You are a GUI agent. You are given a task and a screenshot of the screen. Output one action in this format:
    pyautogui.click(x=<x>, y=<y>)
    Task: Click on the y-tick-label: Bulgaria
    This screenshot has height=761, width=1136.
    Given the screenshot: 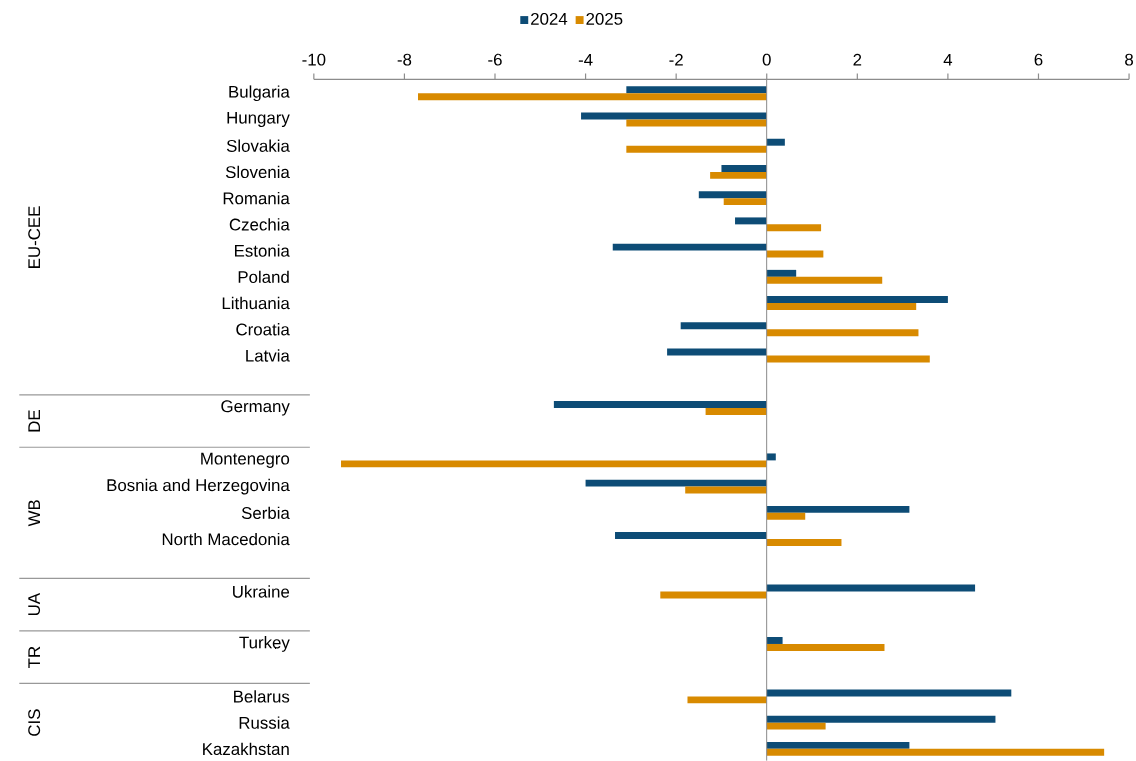 What is the action you would take?
    pyautogui.click(x=259, y=93)
    